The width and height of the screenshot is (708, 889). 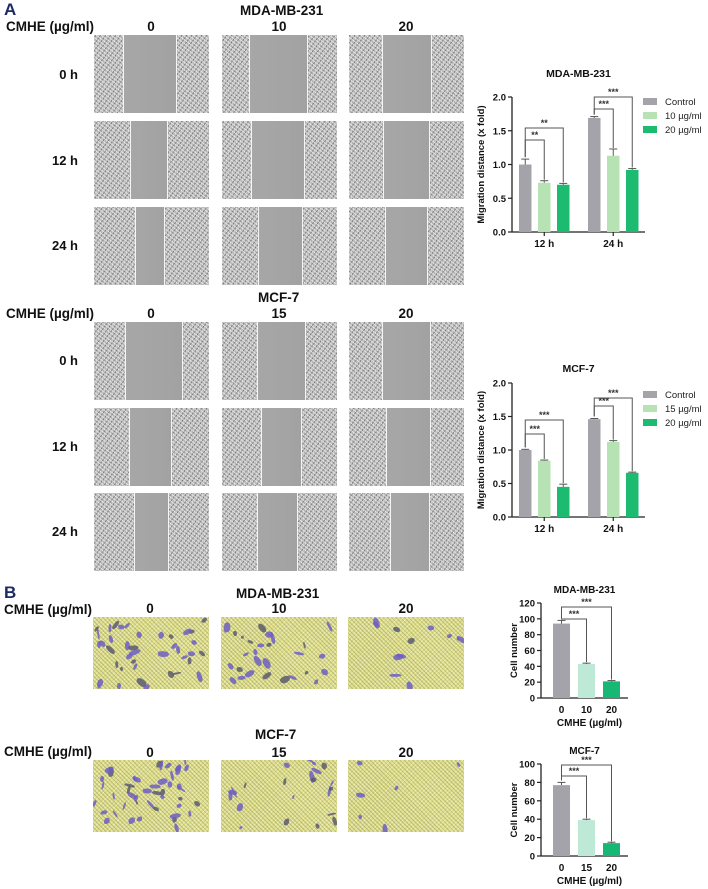 What do you see at coordinates (282, 10) in the screenshot?
I see `panel-a-mda-title: MDA-MB-231` at bounding box center [282, 10].